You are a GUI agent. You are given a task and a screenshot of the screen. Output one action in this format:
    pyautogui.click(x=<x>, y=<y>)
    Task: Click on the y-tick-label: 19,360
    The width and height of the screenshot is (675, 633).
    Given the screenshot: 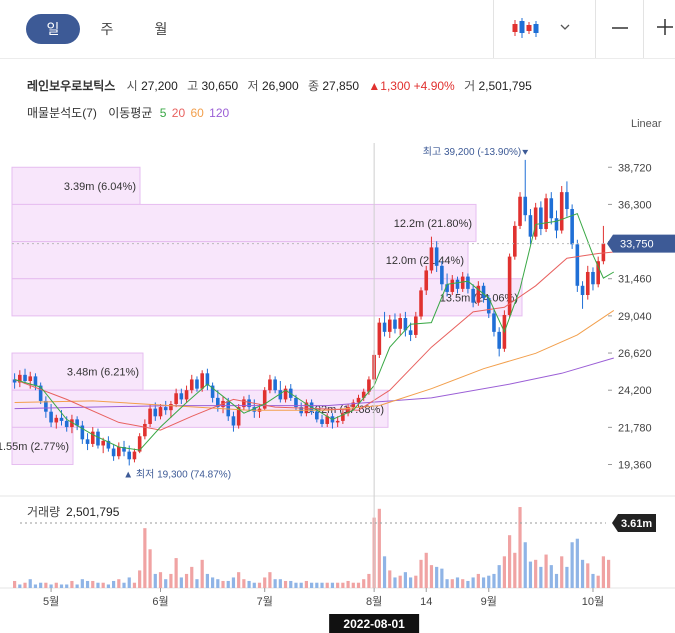 What is the action you would take?
    pyautogui.click(x=635, y=466)
    